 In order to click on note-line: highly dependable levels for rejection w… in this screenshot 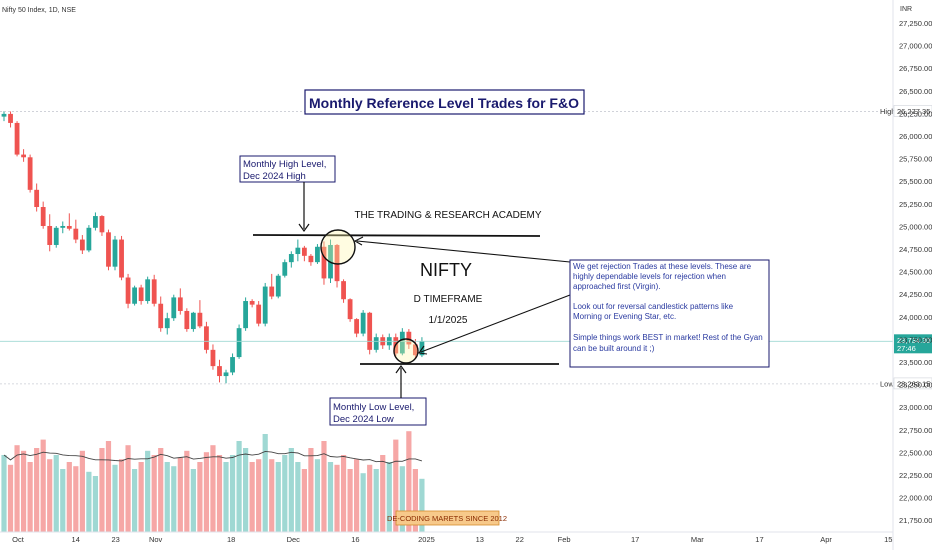, I will do `click(649, 276)`.